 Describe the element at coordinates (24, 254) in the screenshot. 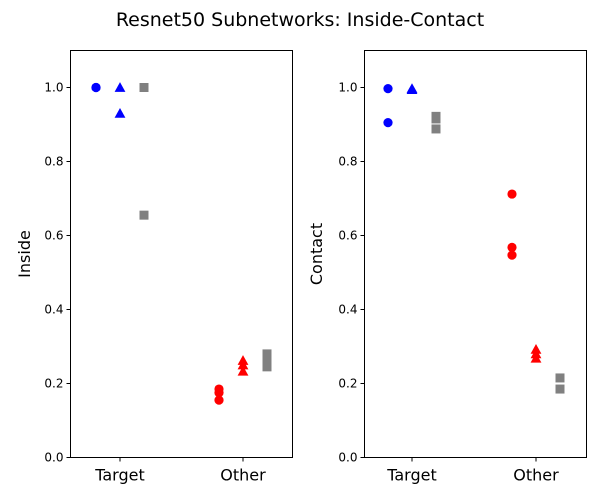

I see `y-axis-label: Inside` at that location.